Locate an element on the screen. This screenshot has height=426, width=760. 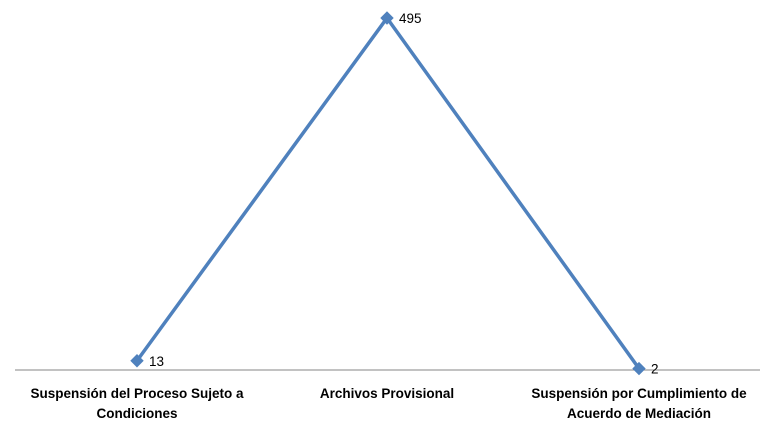
data-label: 2 is located at coordinates (655, 369).